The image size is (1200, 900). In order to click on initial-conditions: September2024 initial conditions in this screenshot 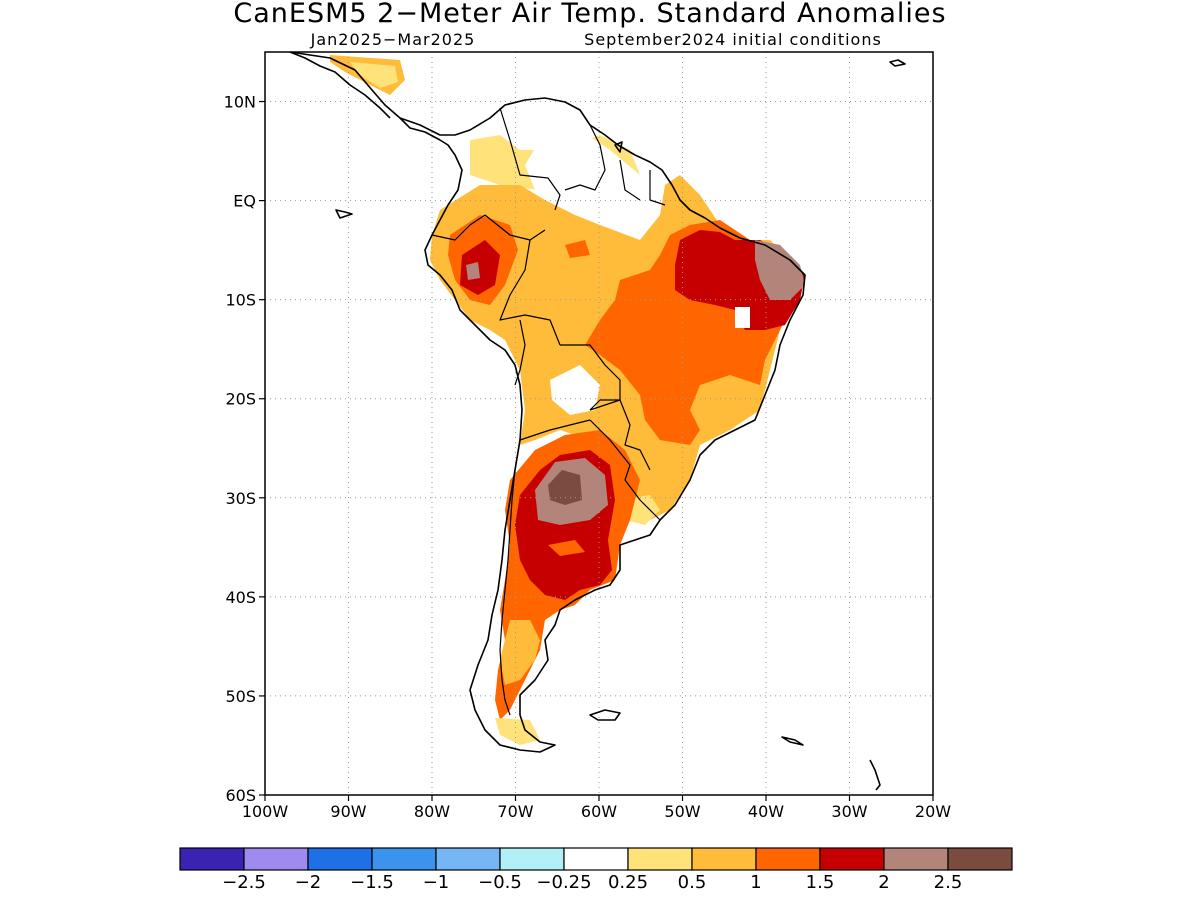, I will do `click(733, 39)`.